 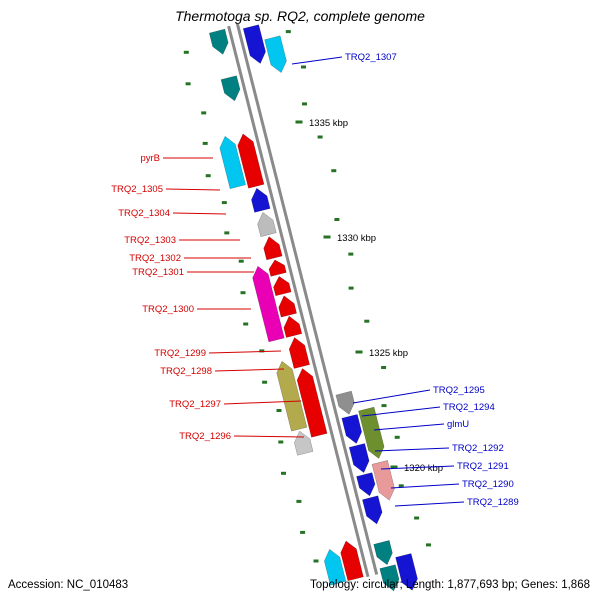 What do you see at coordinates (488, 484) in the screenshot?
I see `gene-label-TRQ2_1290: TRQ2_1290` at bounding box center [488, 484].